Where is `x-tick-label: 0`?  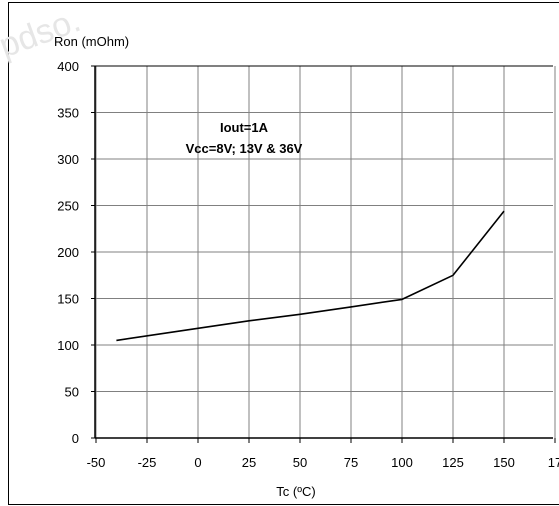 x-tick-label: 0 is located at coordinates (197, 462).